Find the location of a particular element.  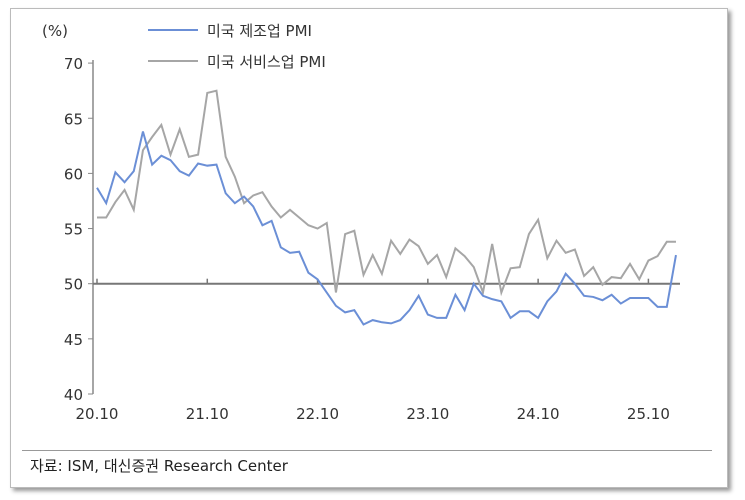

y-tick-label: 45 is located at coordinates (73, 340).